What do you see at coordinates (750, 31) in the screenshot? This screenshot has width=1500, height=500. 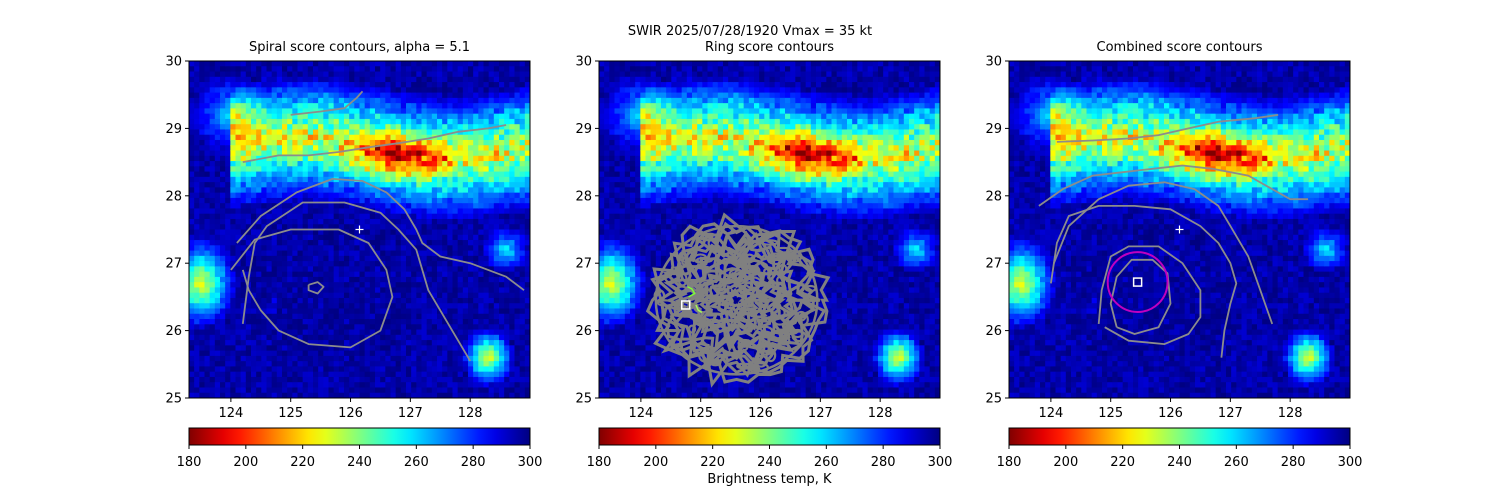 I see `figure-title: SWIR 2025/07/28/1920 Vmax = 35 kt` at bounding box center [750, 31].